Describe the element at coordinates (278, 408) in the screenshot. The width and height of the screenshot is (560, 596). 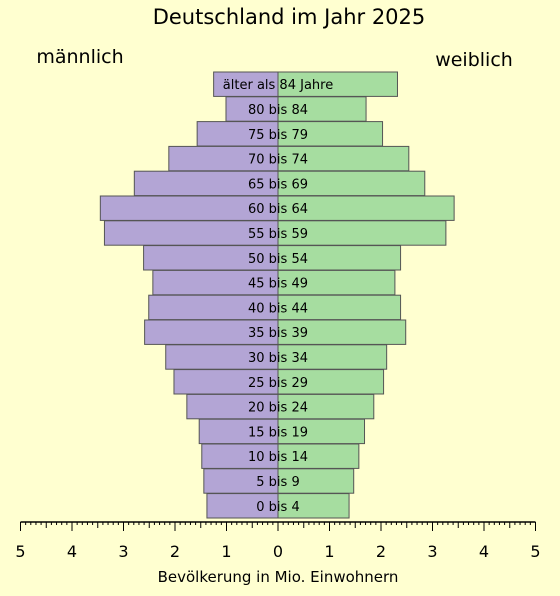
I see `age-group-label: 20 bis 24` at that location.